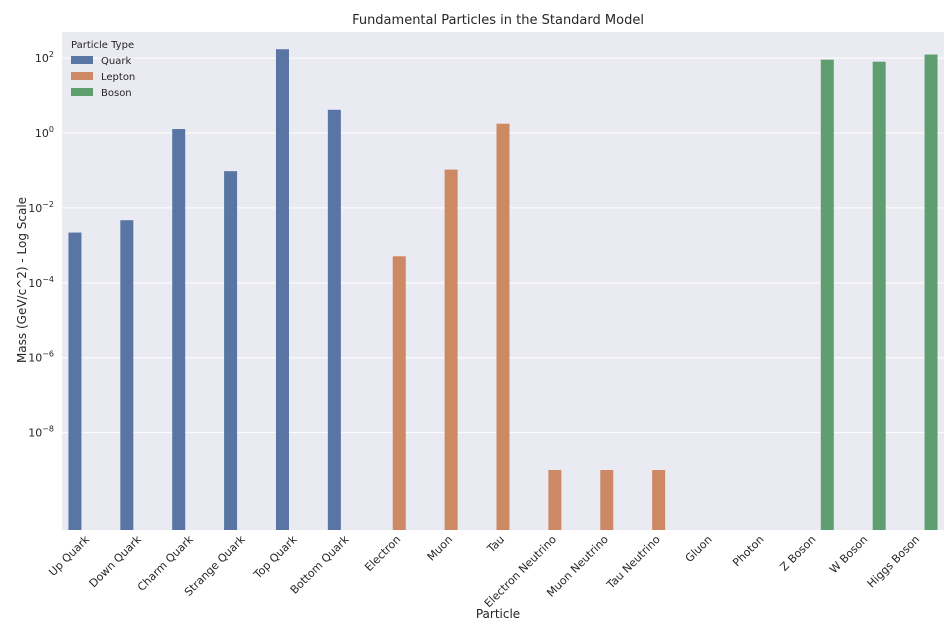 This screenshot has width=952, height=630. I want to click on y-axis-ticks: 10⁻⁸ 10⁻⁶ 10⁻⁴ 10⁻² 10⁰ 10², so click(41, 244).